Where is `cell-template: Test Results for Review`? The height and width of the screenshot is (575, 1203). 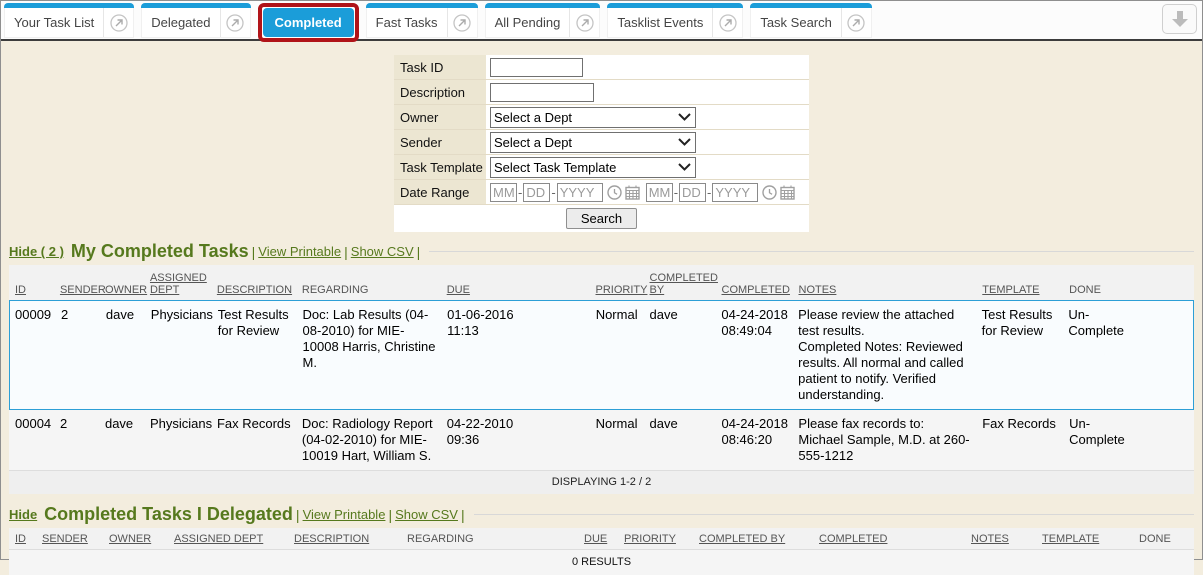 cell-template: Test Results for Review is located at coordinates (1017, 322).